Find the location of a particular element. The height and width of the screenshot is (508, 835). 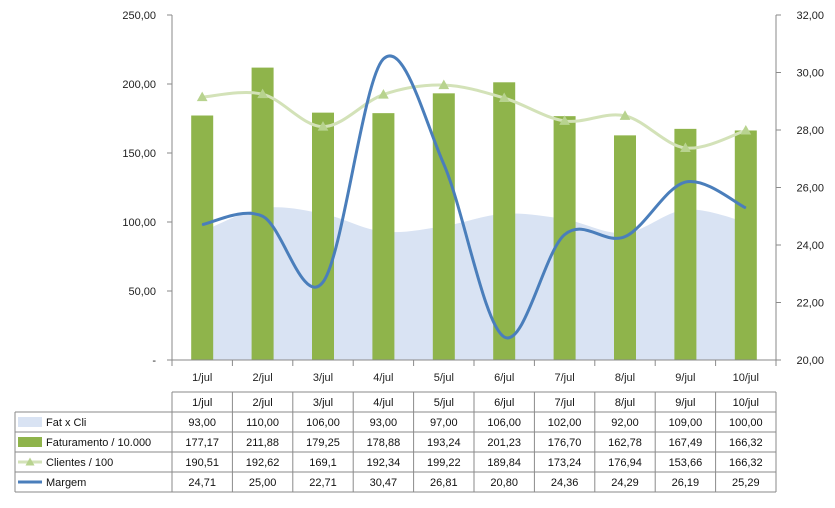

table-value-cell: 24,71 is located at coordinates (202, 483).